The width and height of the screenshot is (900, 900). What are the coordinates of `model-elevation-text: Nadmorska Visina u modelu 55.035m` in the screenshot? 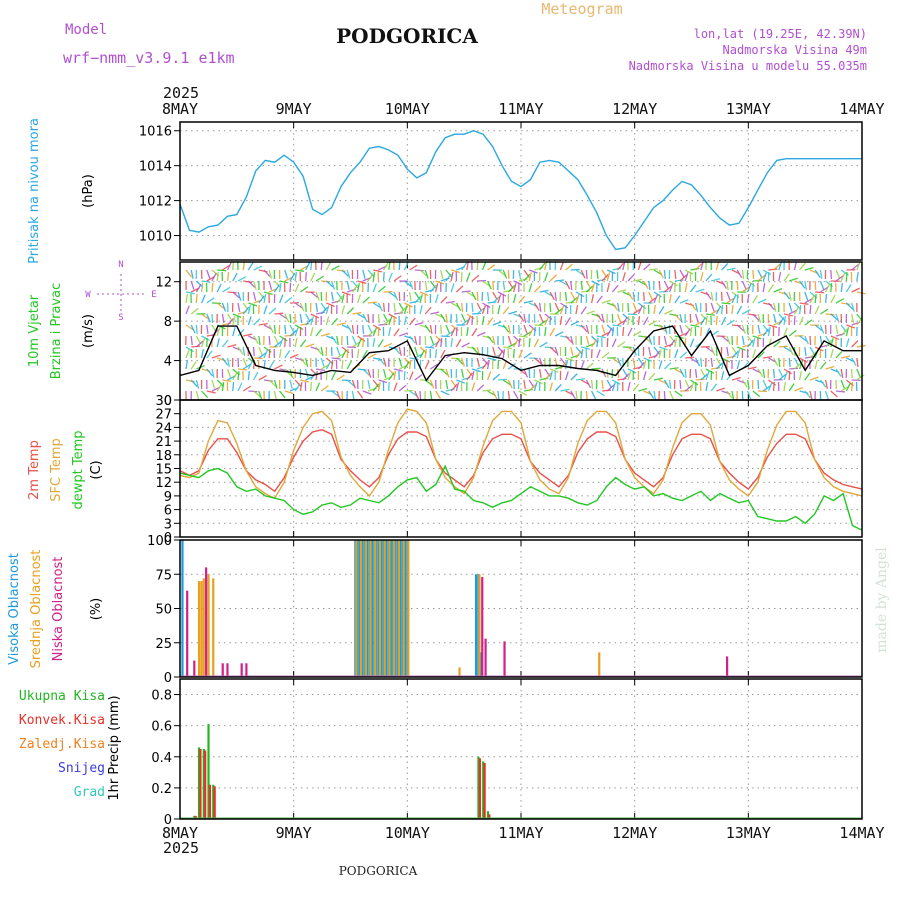 It's located at (748, 66).